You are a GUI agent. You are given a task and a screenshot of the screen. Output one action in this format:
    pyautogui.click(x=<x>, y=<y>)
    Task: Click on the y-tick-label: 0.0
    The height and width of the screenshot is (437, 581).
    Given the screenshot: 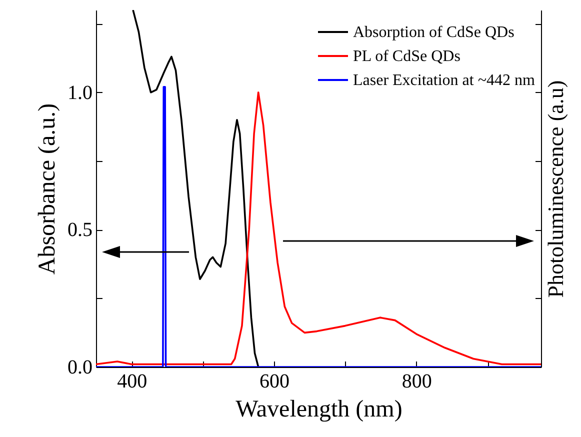 What is the action you would take?
    pyautogui.click(x=80, y=367)
    